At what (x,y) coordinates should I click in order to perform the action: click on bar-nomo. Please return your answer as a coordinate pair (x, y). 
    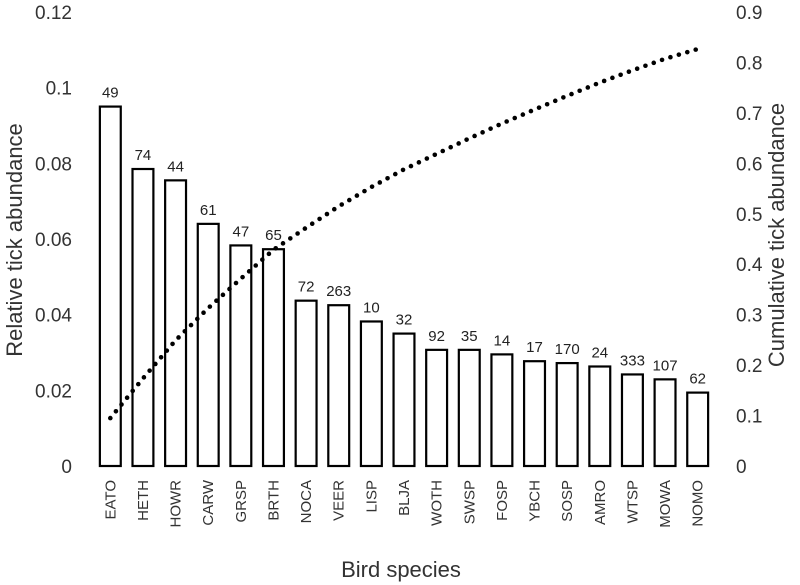
    Looking at the image, I should click on (698, 429).